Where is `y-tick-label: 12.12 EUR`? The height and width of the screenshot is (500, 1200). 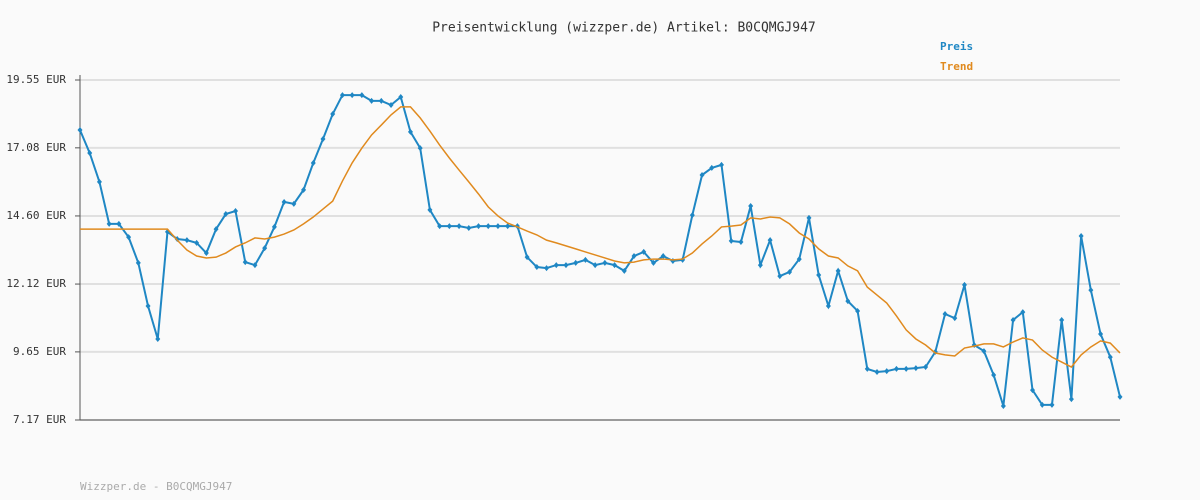 y-tick-label: 12.12 EUR is located at coordinates (36, 283).